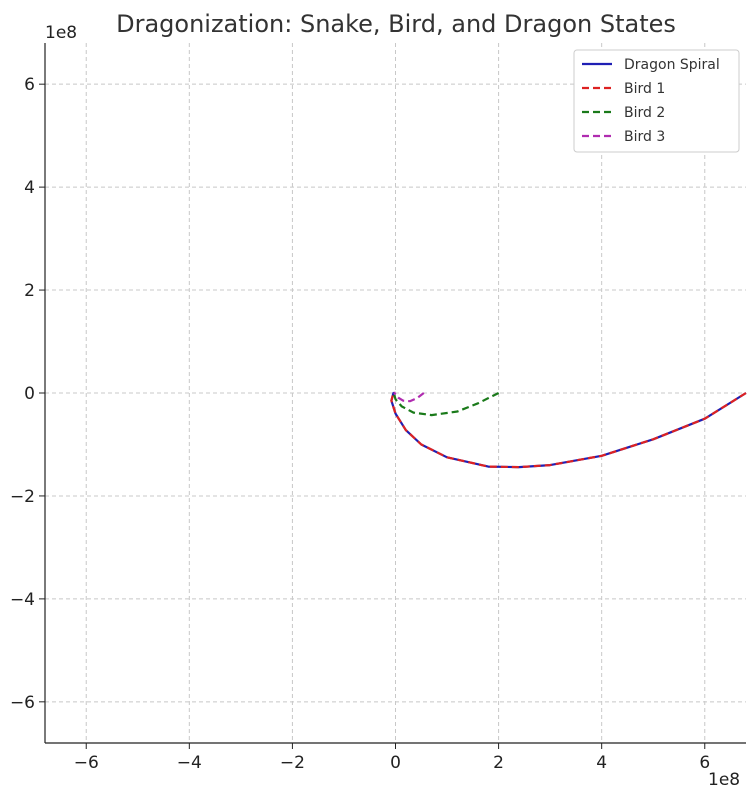  What do you see at coordinates (498, 763) in the screenshot?
I see `x-tick-label: 2` at bounding box center [498, 763].